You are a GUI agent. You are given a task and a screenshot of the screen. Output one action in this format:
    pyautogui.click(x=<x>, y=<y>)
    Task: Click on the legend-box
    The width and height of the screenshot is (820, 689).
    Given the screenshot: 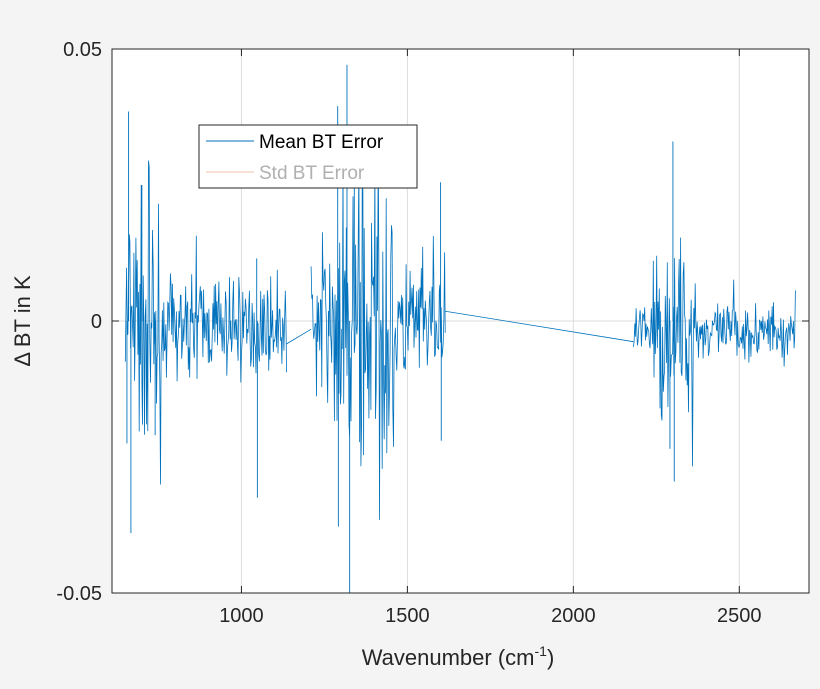 What is the action you would take?
    pyautogui.click(x=308, y=156)
    